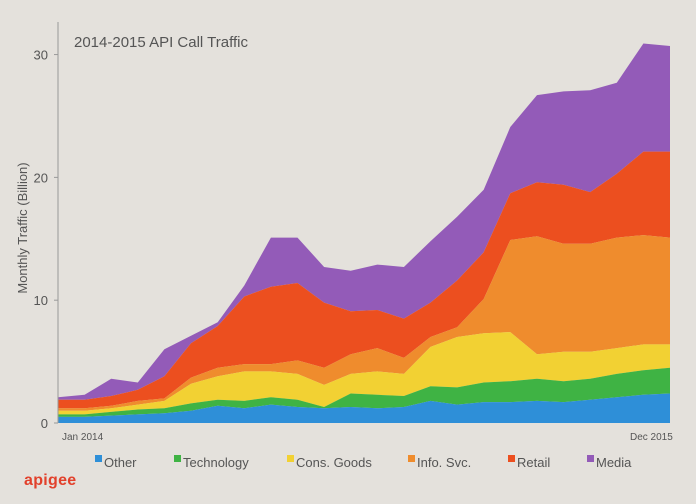 The height and width of the screenshot is (504, 696). I want to click on legend-item-info-svc: Info. Svc., so click(439, 462).